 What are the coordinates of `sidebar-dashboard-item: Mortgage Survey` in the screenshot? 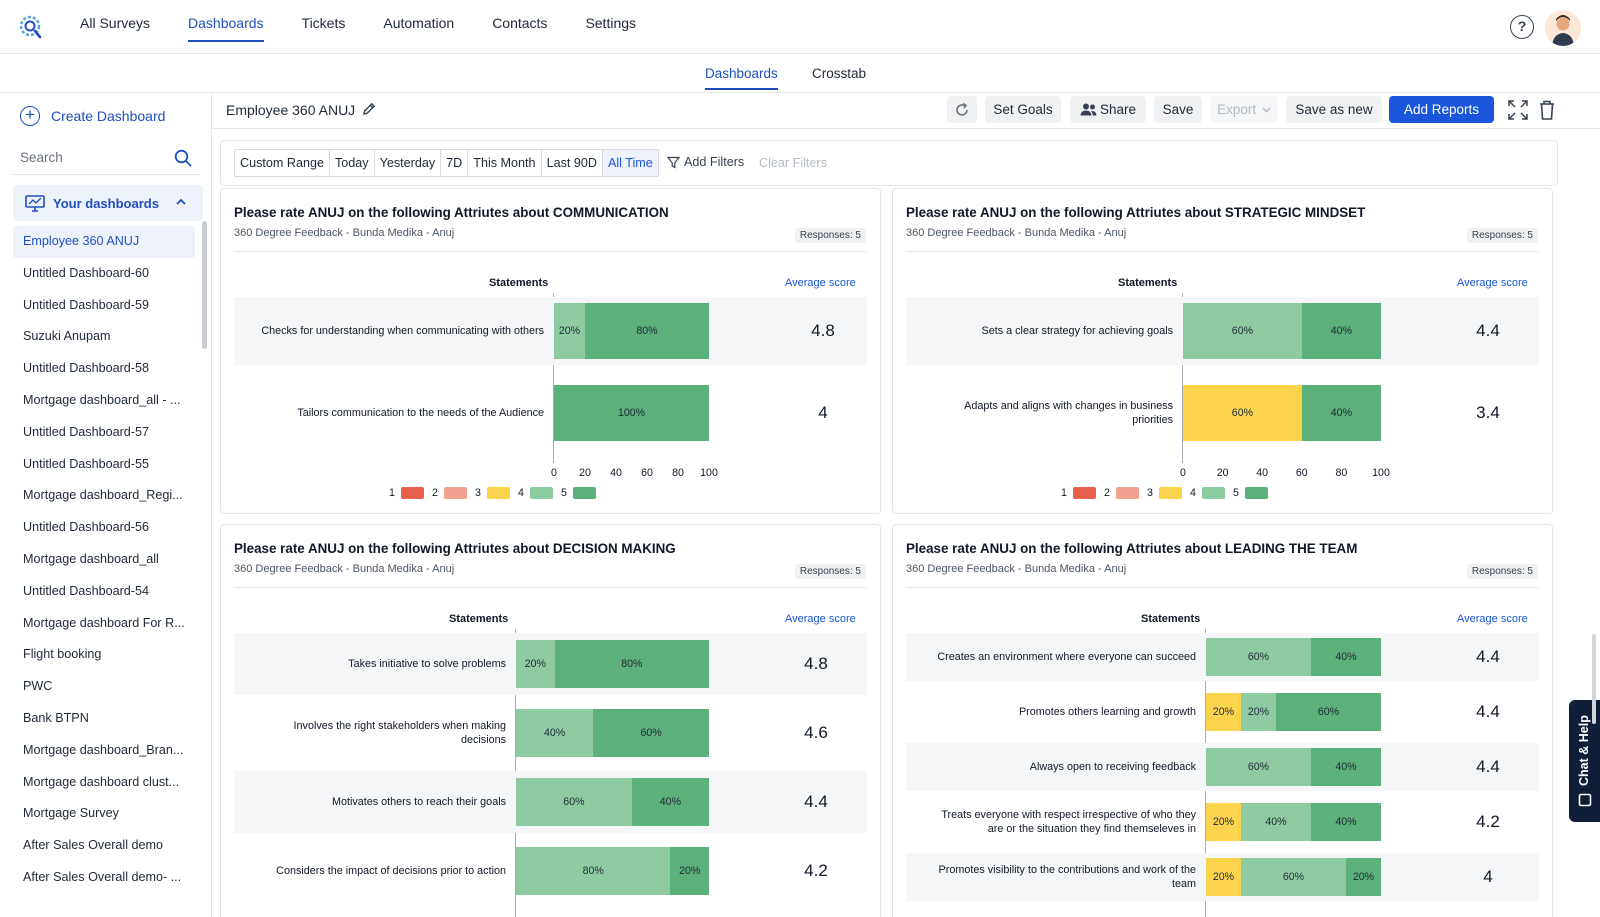 It's located at (71, 813).